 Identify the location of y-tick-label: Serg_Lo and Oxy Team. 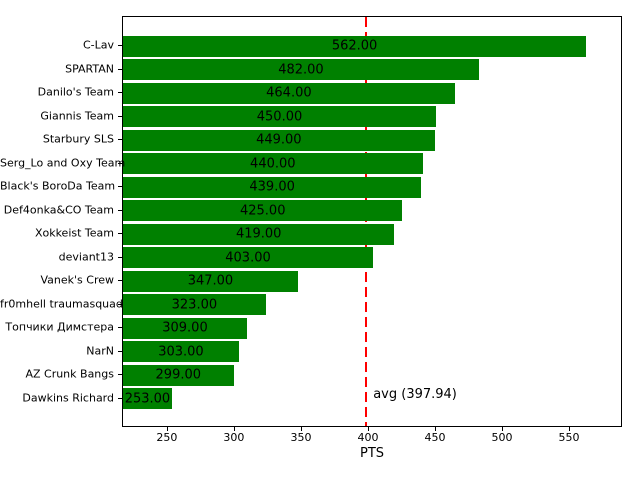
(63, 163).